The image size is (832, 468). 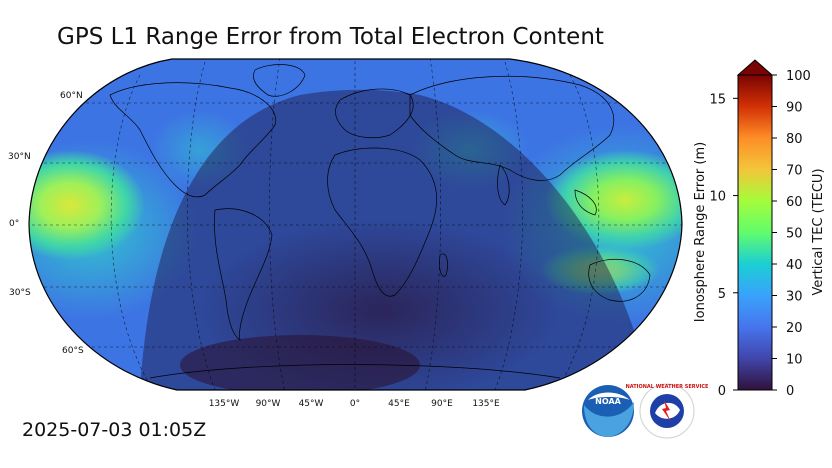 I want to click on colorbar-right-tick-label: 100, so click(x=798, y=76).